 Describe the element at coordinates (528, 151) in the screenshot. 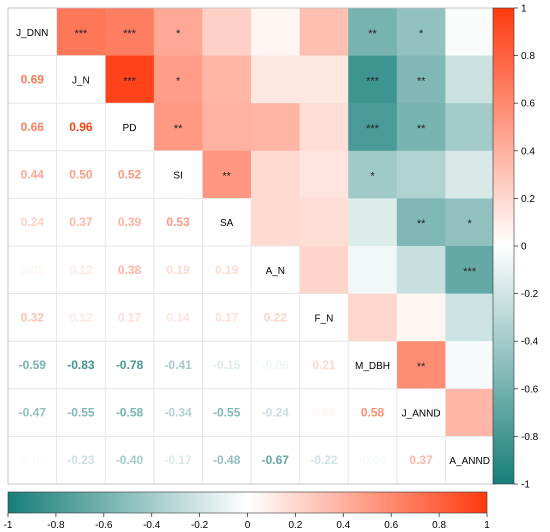

I see `colorbar-tick-label: 0.4` at that location.